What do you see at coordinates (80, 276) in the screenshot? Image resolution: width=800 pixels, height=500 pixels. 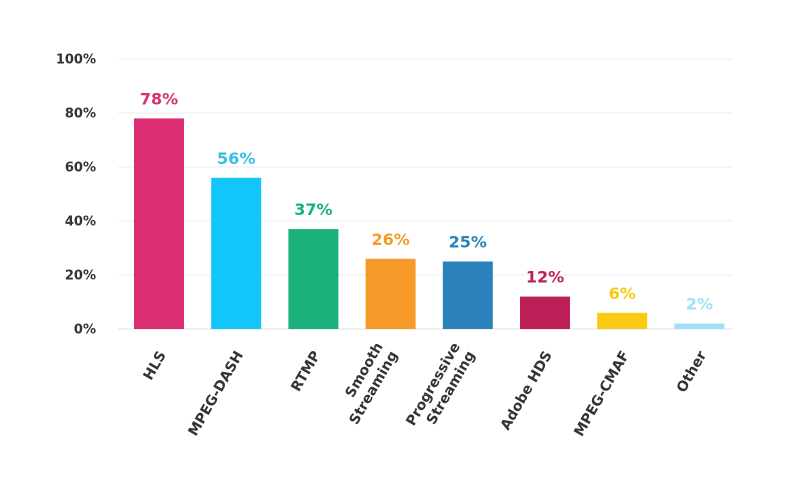 I see `y-tick-label: 20%` at bounding box center [80, 276].